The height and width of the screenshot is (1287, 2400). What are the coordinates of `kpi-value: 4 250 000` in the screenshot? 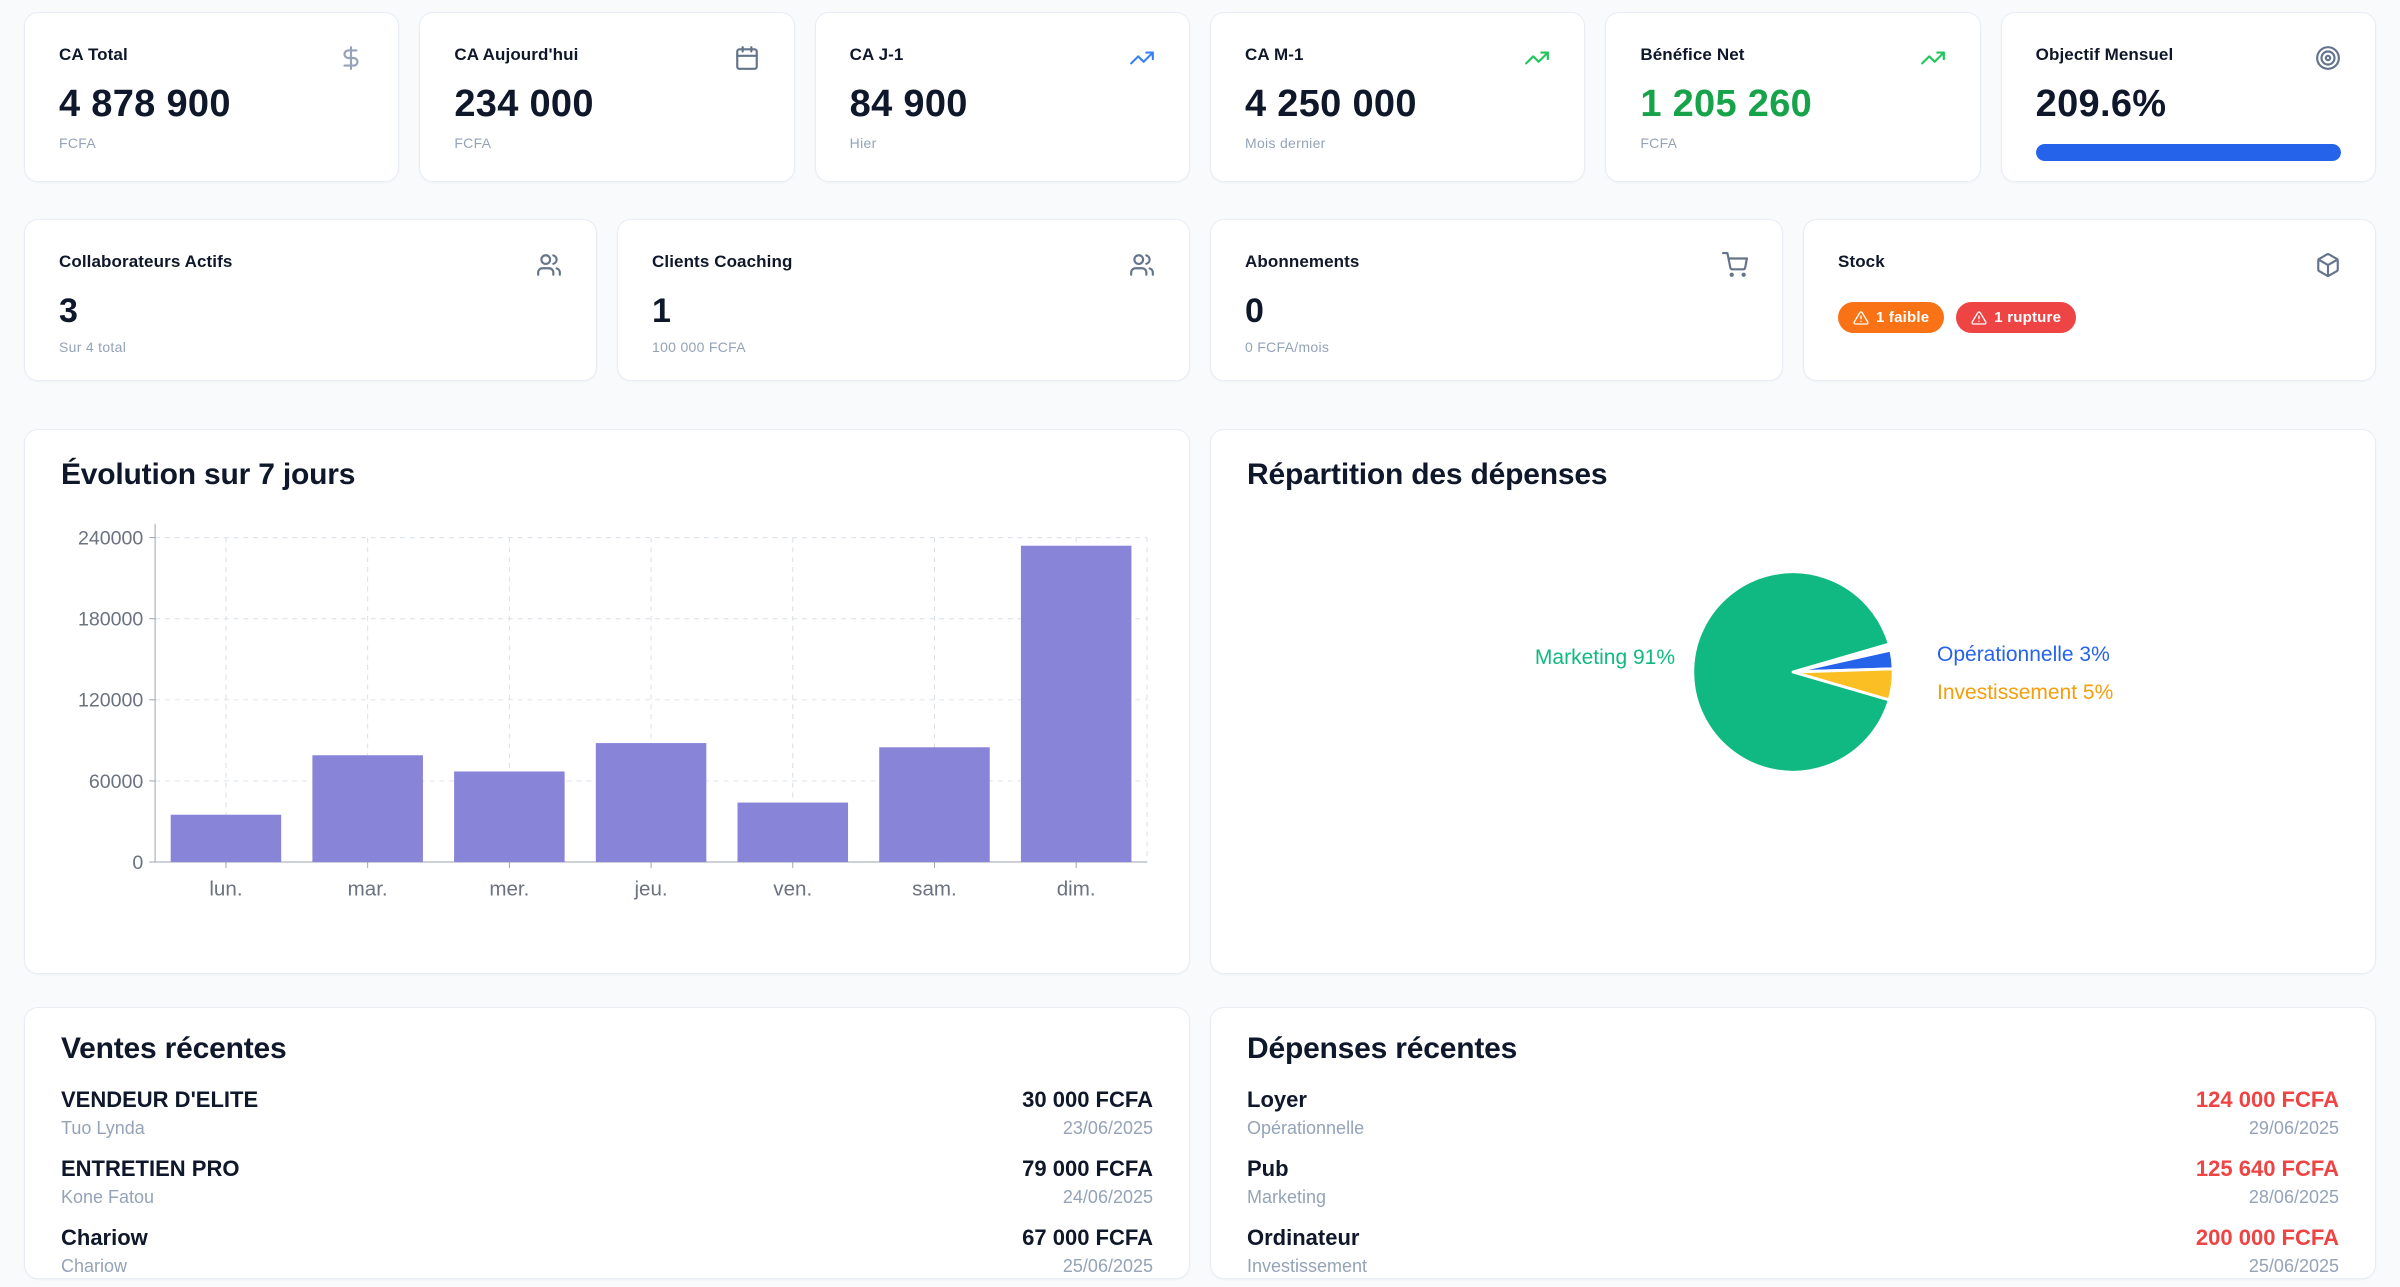 It's located at (1331, 104).